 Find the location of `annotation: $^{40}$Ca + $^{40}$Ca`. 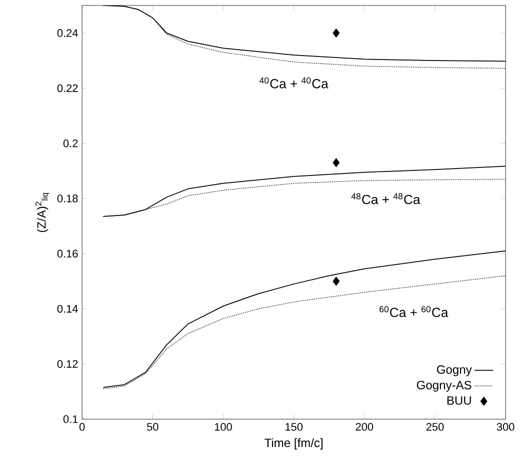

annotation: $^{40}$Ca + $^{40}$Ca is located at coordinates (293, 82).